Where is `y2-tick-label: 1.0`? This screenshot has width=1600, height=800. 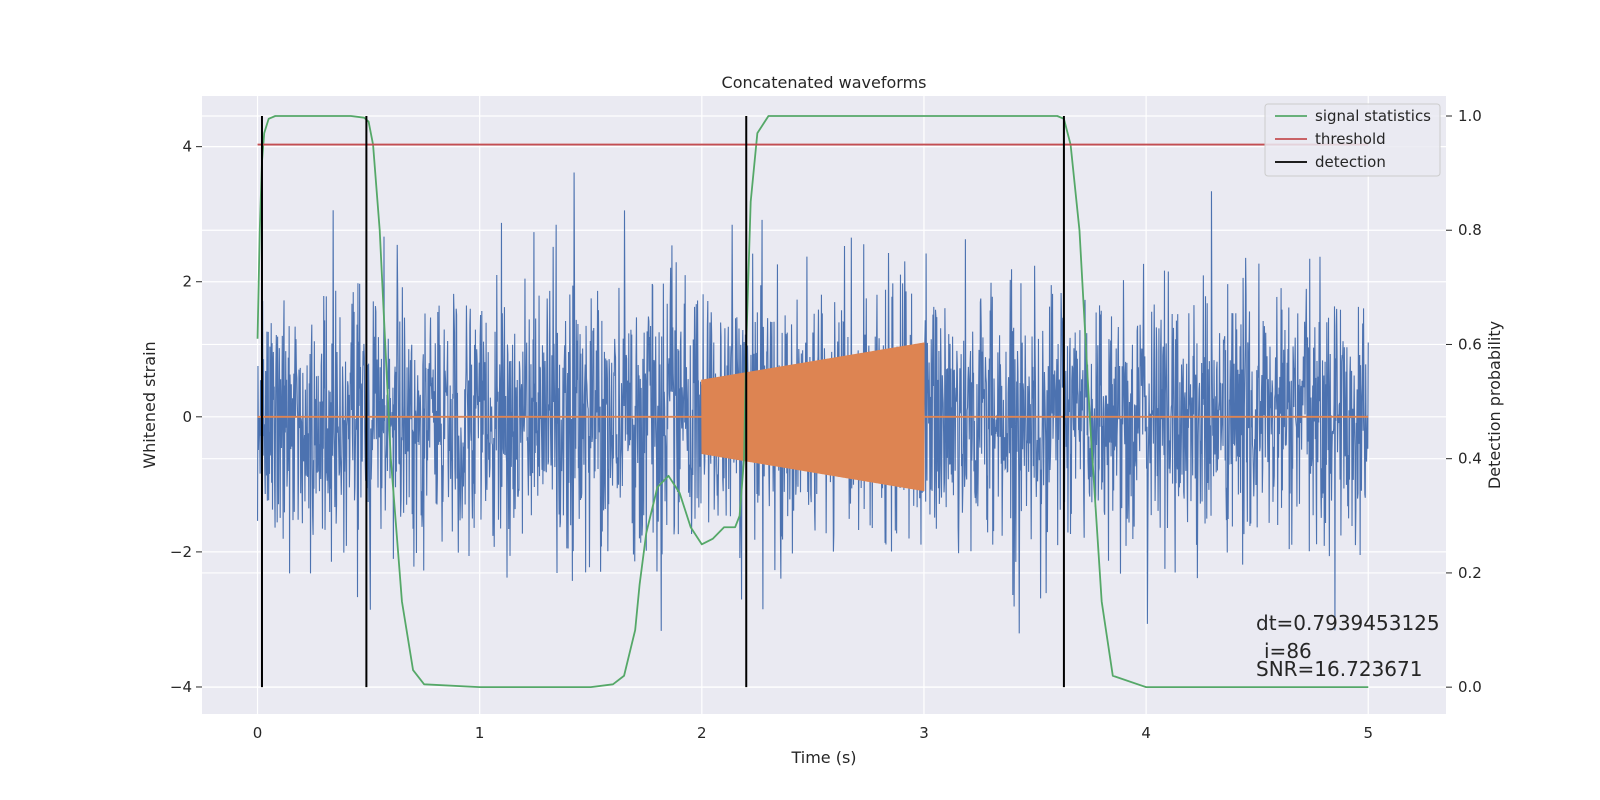 y2-tick-label: 1.0 is located at coordinates (1470, 116).